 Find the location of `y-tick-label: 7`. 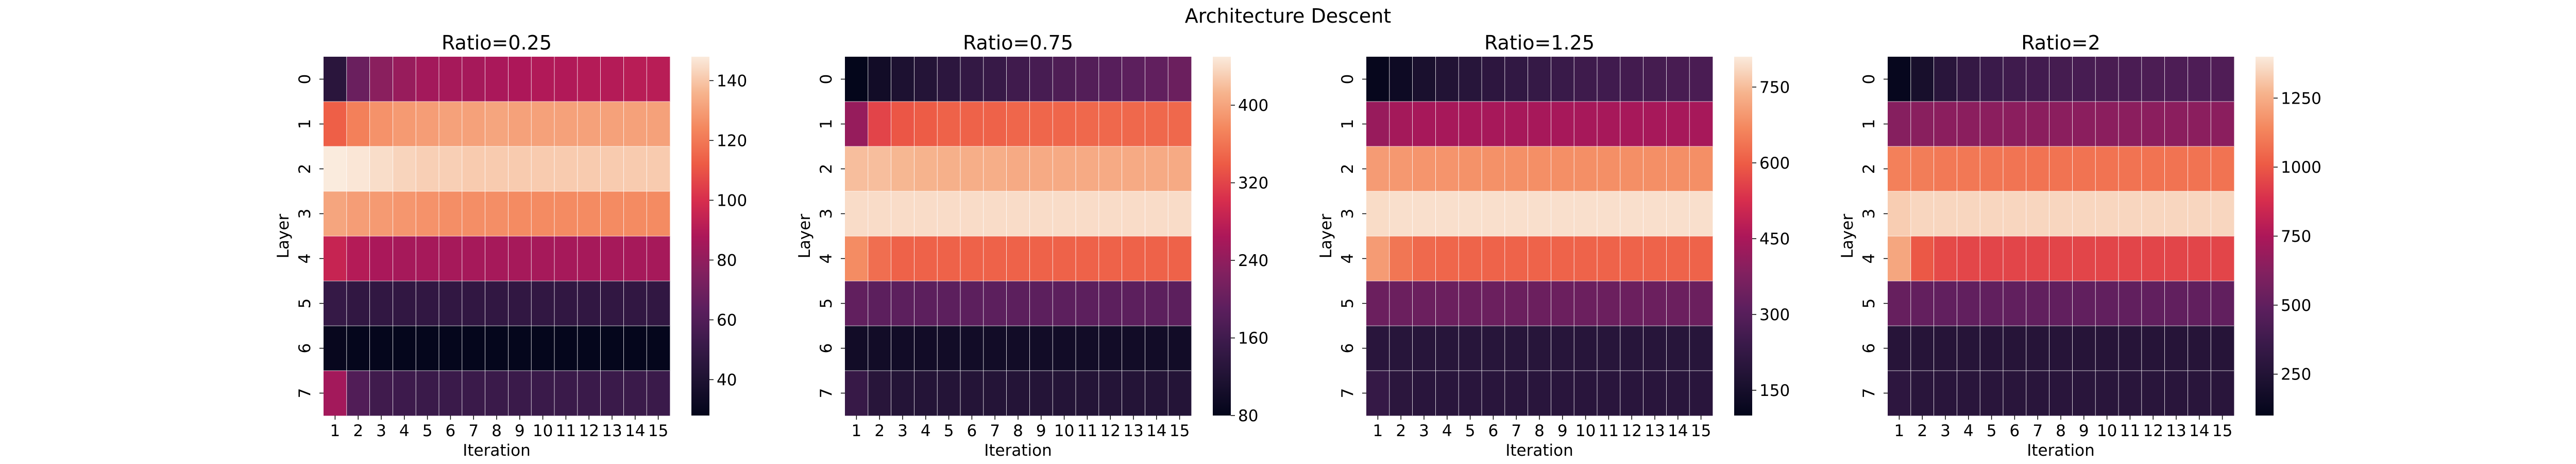

y-tick-label: 7 is located at coordinates (305, 393).